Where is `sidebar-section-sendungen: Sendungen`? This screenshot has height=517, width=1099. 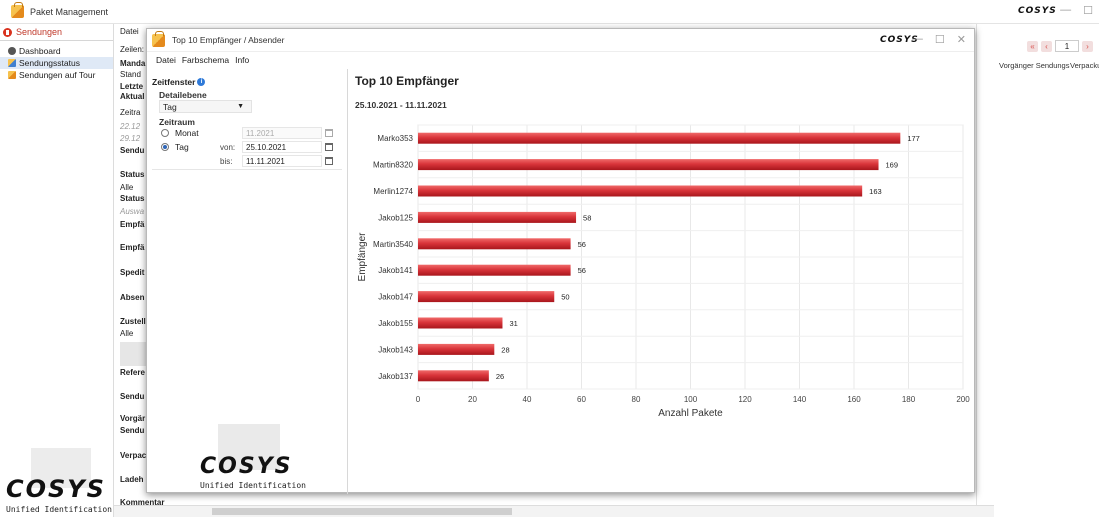
sidebar-section-sendungen: Sendungen is located at coordinates (56, 32).